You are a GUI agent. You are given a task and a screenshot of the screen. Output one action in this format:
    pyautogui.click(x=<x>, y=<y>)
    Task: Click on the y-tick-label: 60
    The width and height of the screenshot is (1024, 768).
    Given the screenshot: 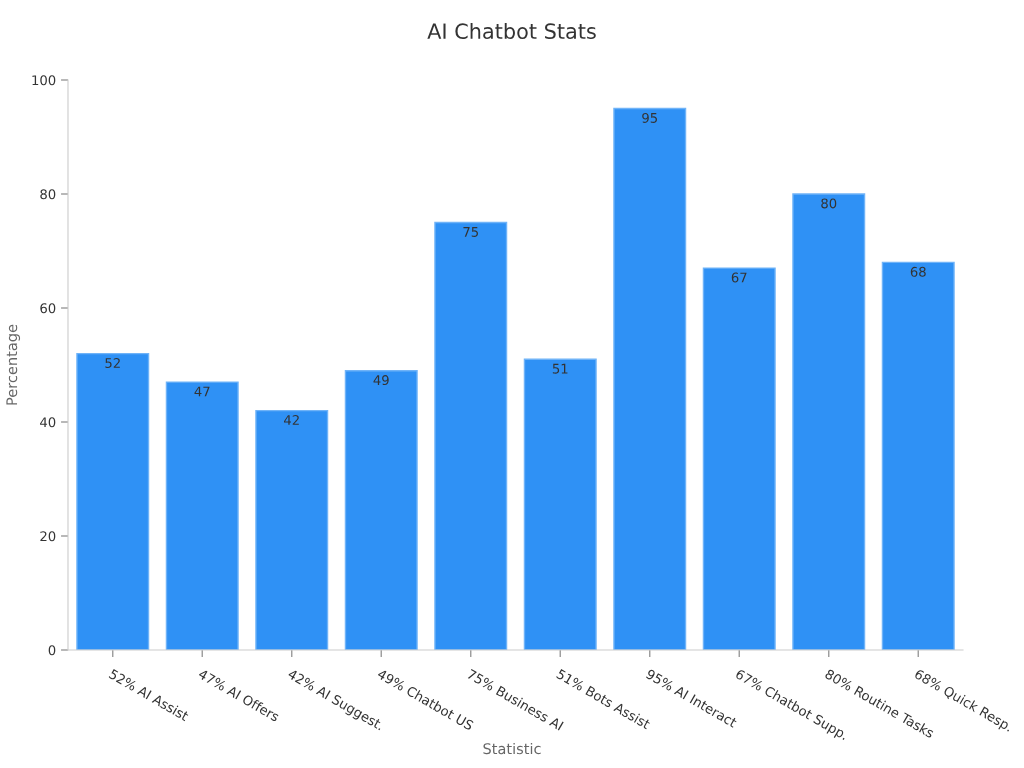 What is the action you would take?
    pyautogui.click(x=48, y=308)
    